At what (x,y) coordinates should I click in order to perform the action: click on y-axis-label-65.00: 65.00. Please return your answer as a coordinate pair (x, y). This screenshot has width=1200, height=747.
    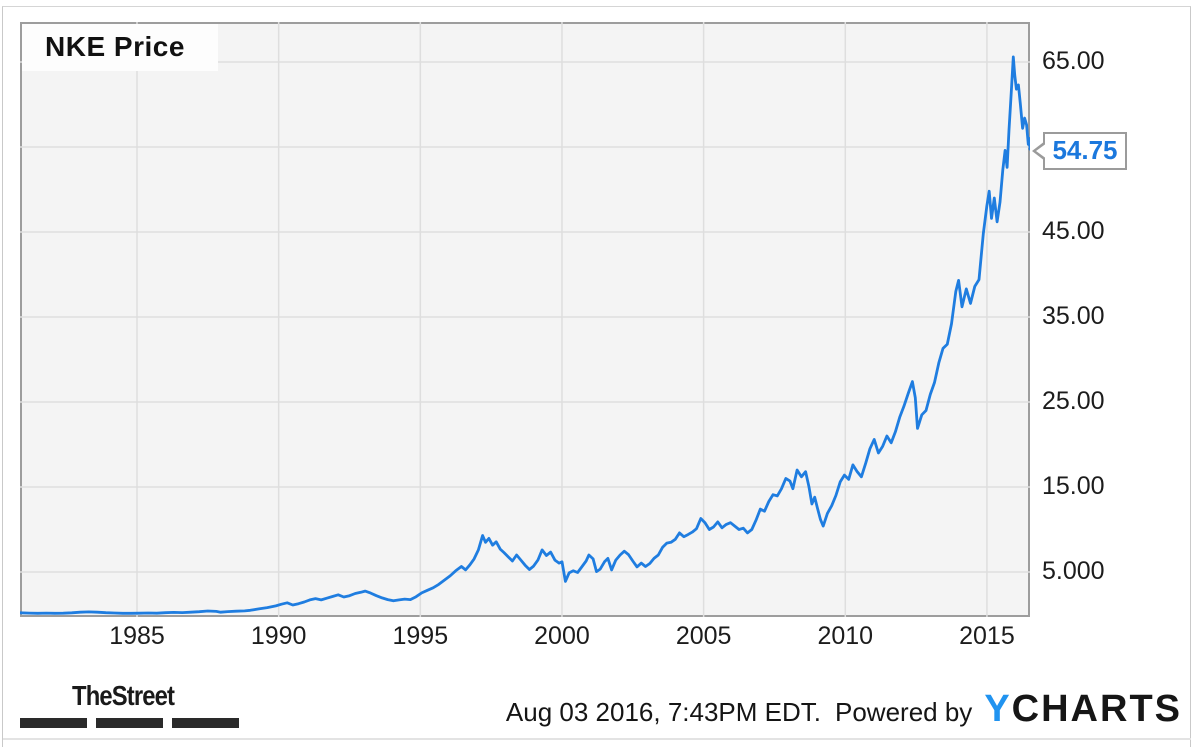
    Looking at the image, I should click on (1073, 60).